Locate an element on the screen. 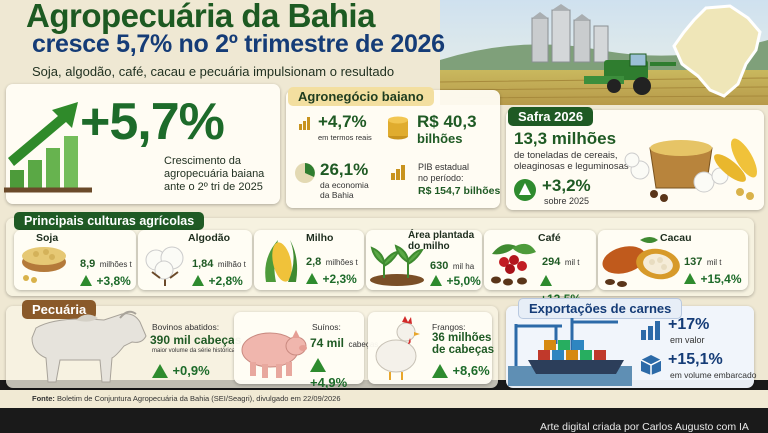 The width and height of the screenshot is (768, 433). safra-heading: Safra 2026 is located at coordinates (551, 116).